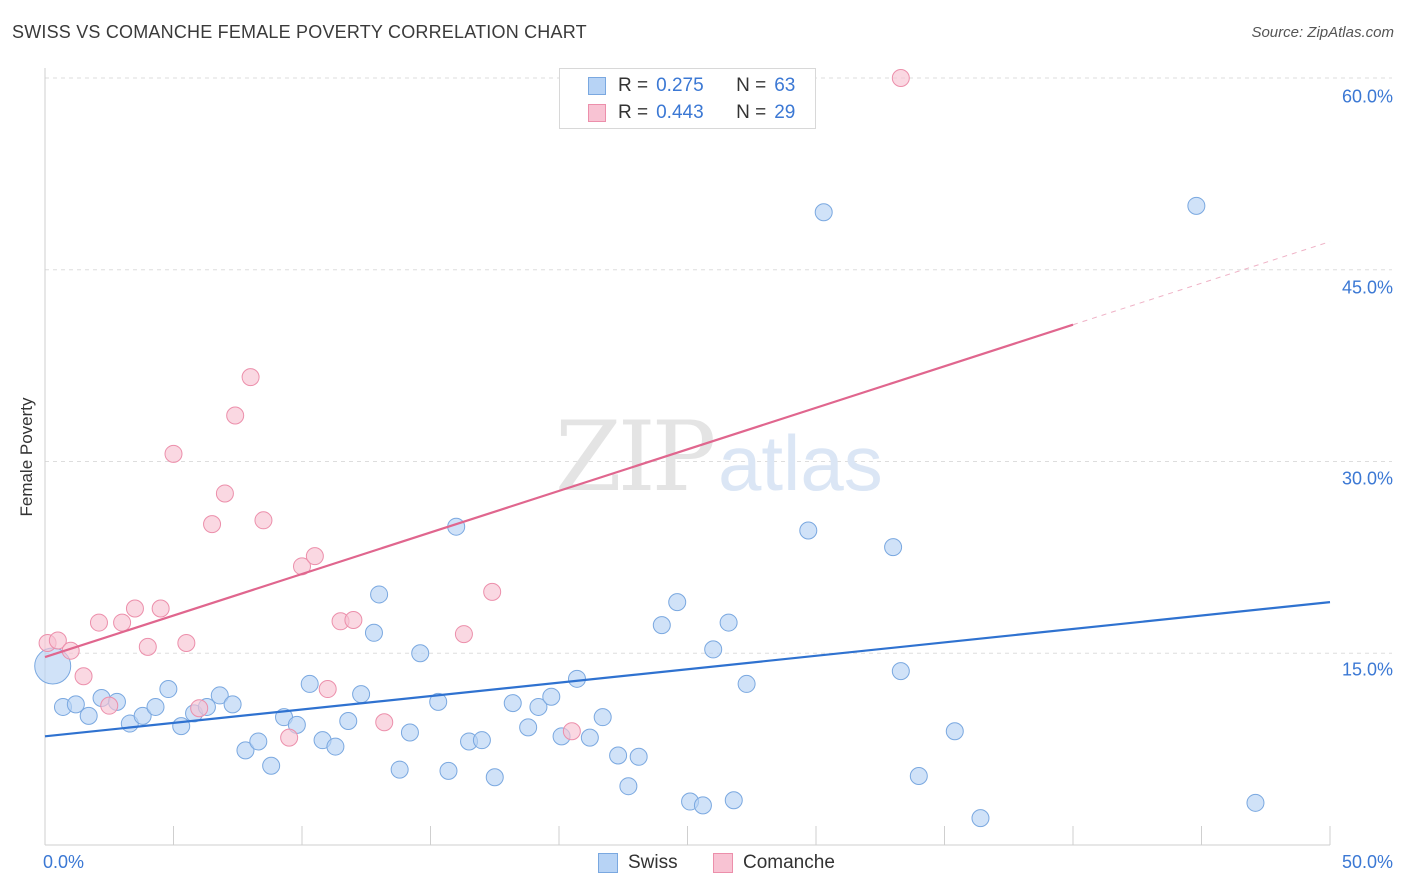 Image resolution: width=1406 pixels, height=892 pixels. I want to click on watermark-zip: ZIP, so click(634, 457).